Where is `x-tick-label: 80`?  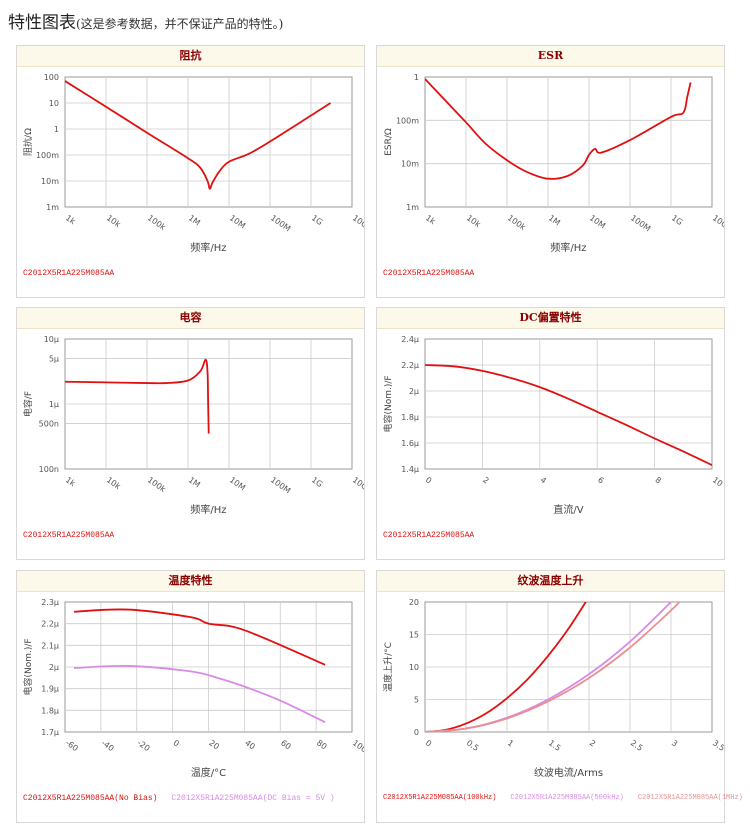
x-tick-label: 80 is located at coordinates (322, 744).